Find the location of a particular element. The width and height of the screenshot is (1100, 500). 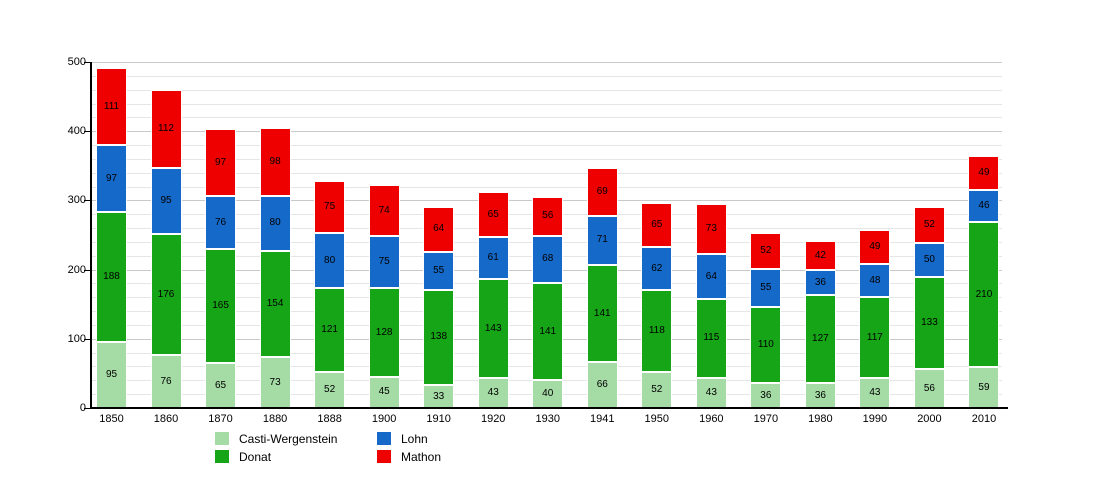

legend: Casti-Wergenstein Donat Lohn Mathon is located at coordinates (550, 449).